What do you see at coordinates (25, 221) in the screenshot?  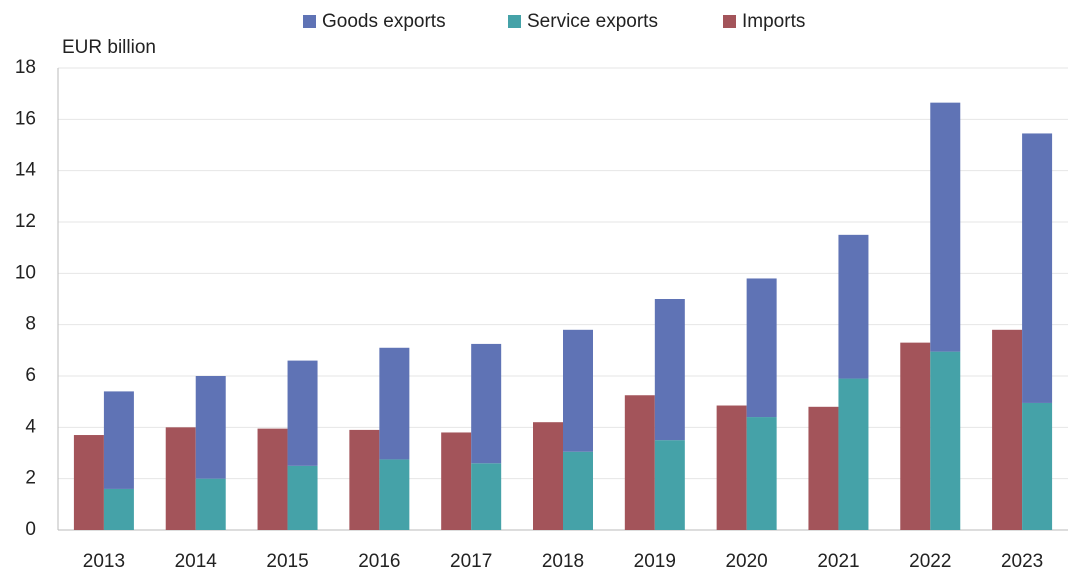 I see `y-tick-label: 12` at bounding box center [25, 221].